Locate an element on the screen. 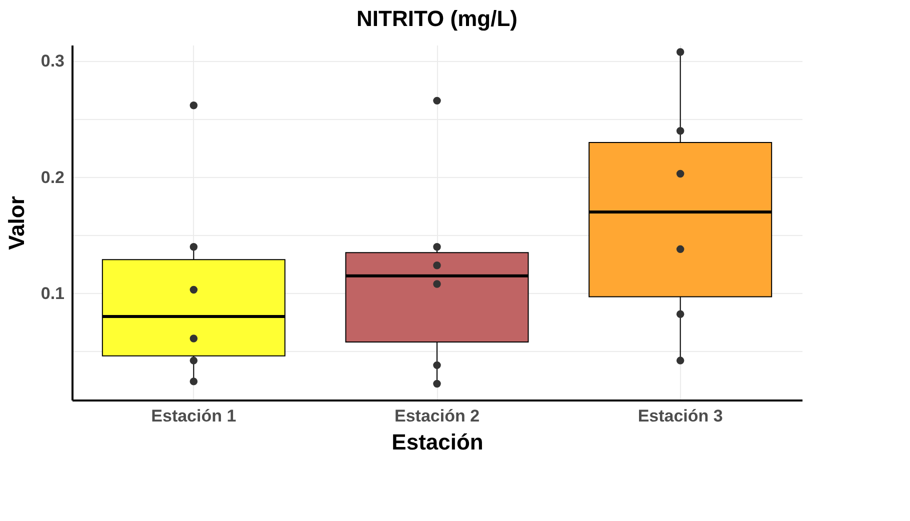 Image resolution: width=910 pixels, height=521 pixels. chart-title: NITRITO (mg/L) is located at coordinates (437, 18).